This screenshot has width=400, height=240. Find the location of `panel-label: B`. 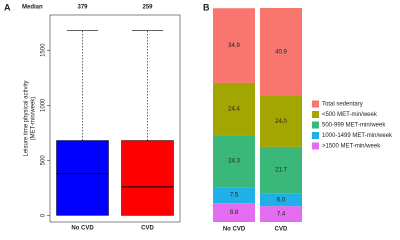

panel-label: B is located at coordinates (206, 7).